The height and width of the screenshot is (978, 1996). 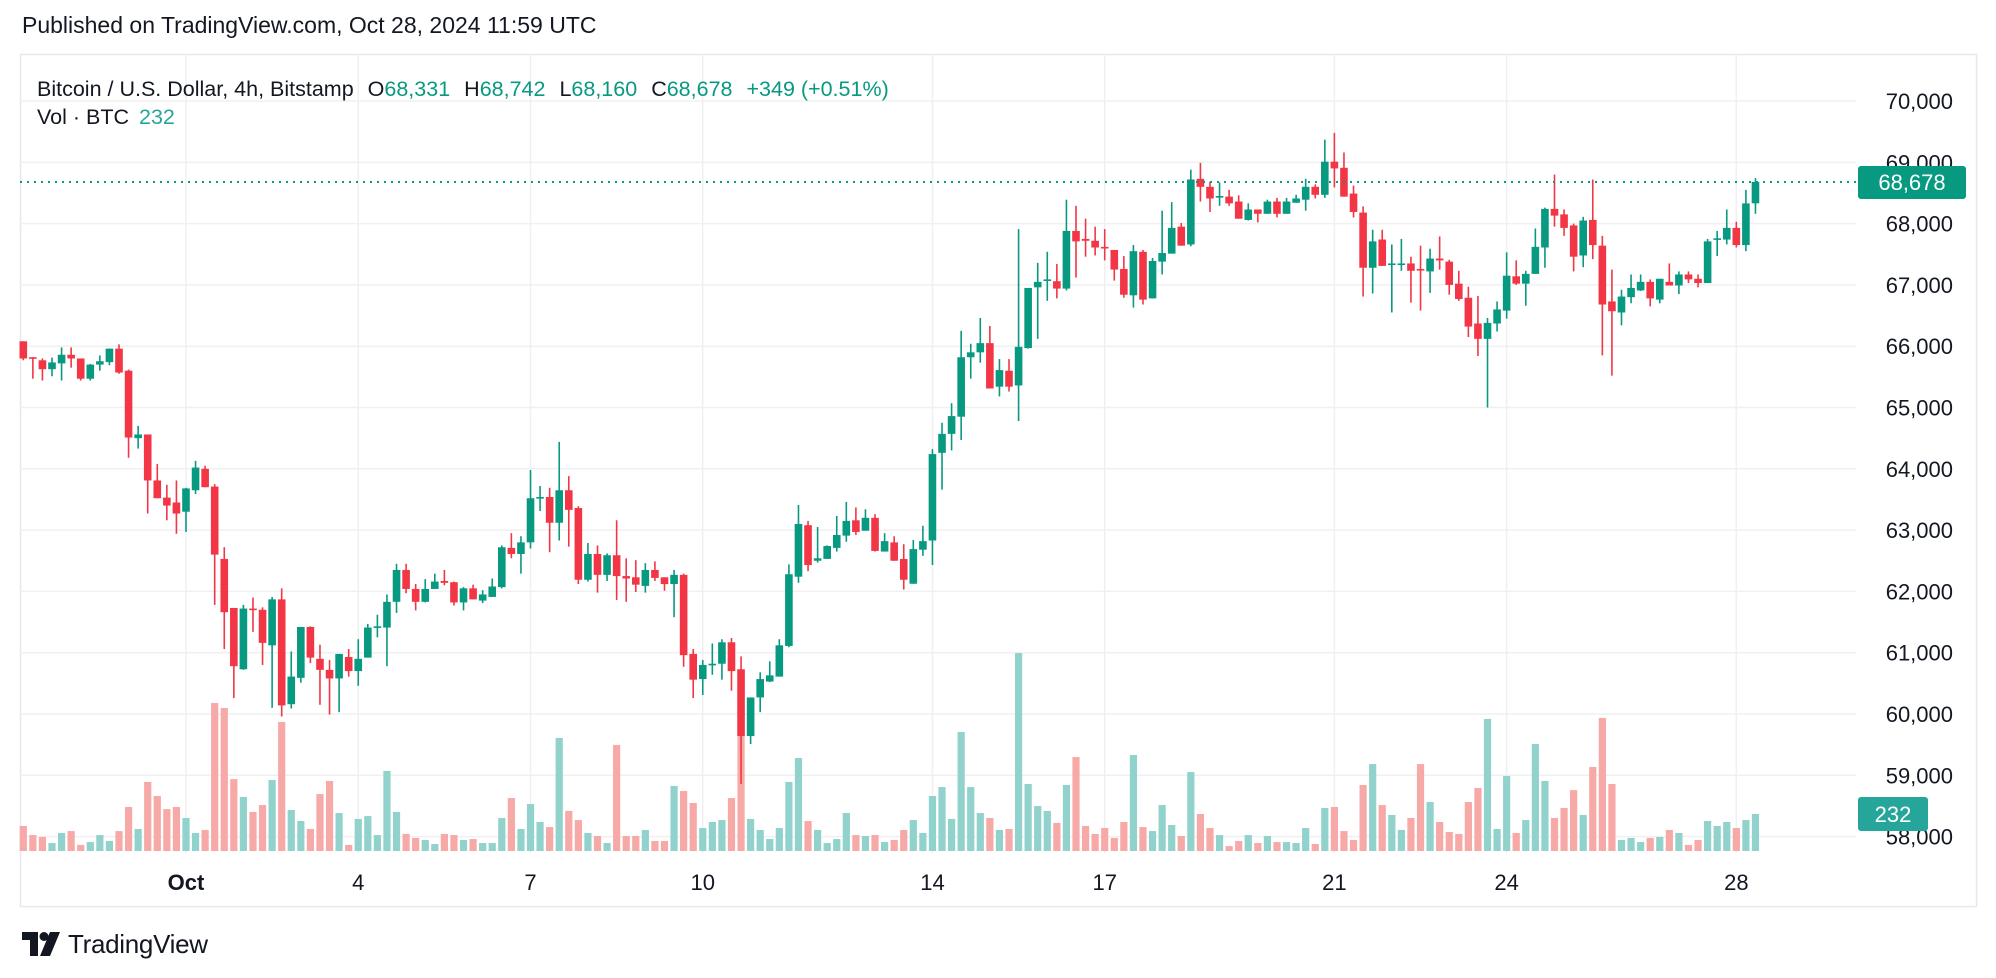 What do you see at coordinates (932, 882) in the screenshot?
I see `time-tick-label: 14` at bounding box center [932, 882].